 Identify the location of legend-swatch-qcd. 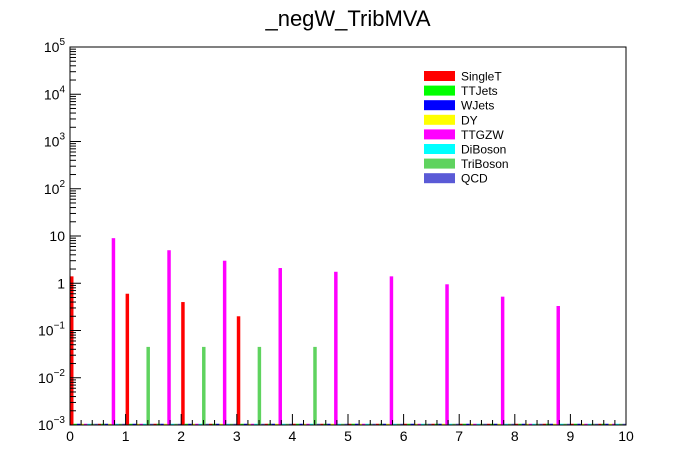
(439, 178).